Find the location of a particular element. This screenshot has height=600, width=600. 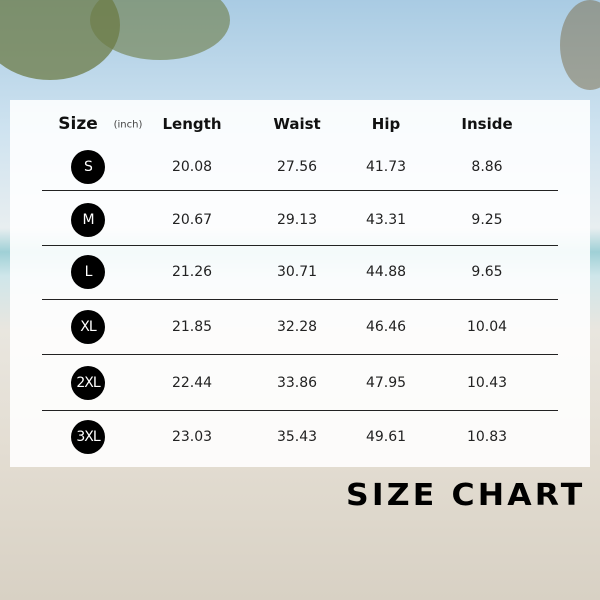

table-cell: 10.83 is located at coordinates (487, 437).